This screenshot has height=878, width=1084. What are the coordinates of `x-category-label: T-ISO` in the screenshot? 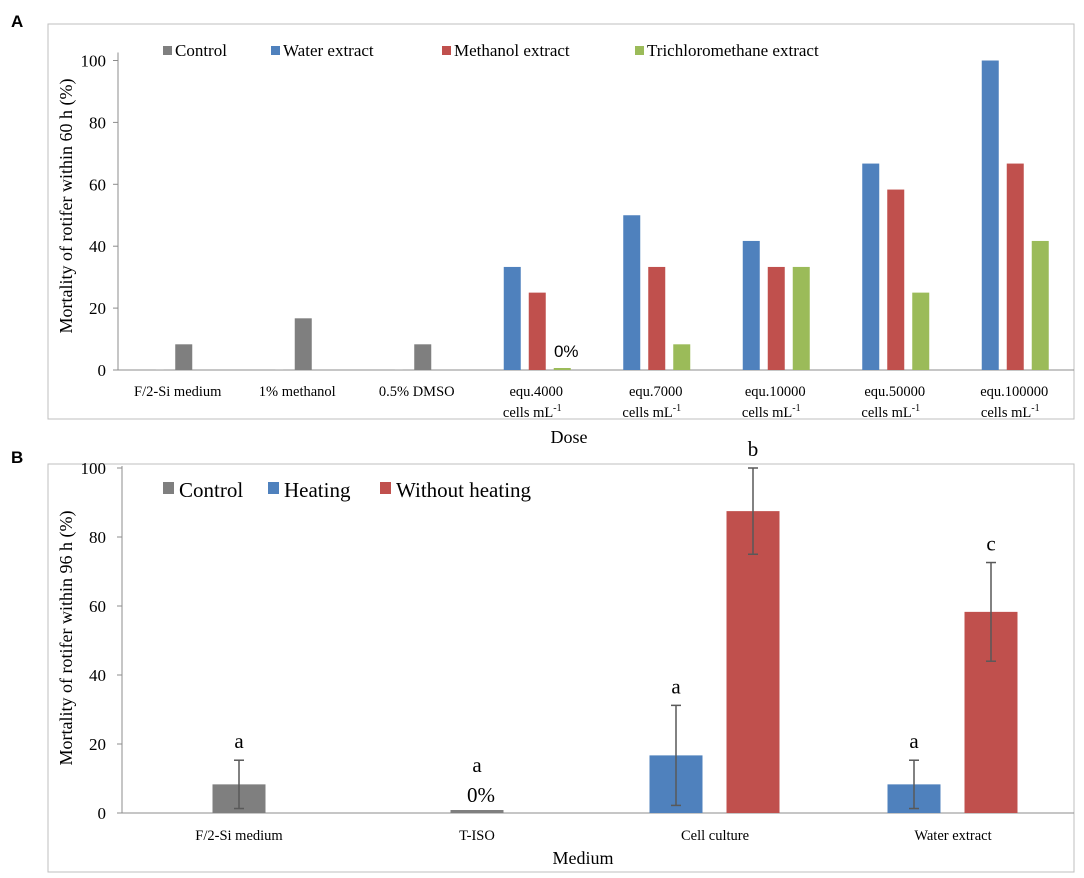 It's located at (477, 836).